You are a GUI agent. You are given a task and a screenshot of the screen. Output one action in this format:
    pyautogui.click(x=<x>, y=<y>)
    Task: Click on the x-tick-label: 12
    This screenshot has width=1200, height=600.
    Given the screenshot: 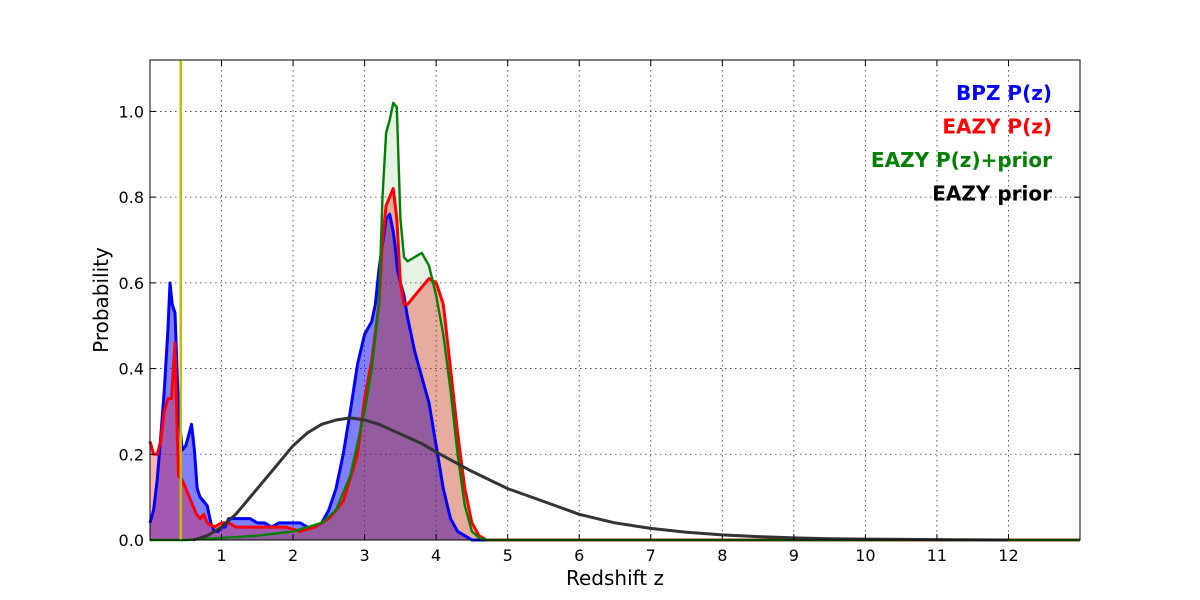 What is the action you would take?
    pyautogui.click(x=1008, y=555)
    